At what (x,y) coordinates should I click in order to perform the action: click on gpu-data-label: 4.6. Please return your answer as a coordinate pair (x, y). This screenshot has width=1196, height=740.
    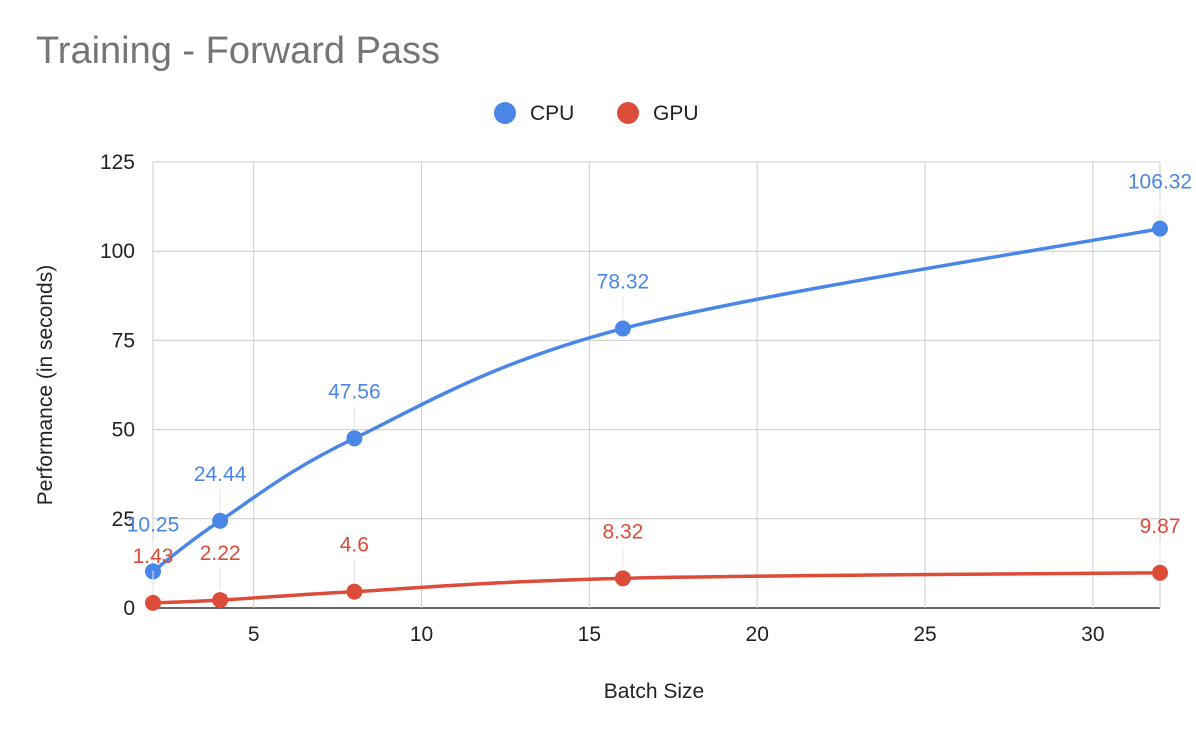
    Looking at the image, I should click on (354, 545).